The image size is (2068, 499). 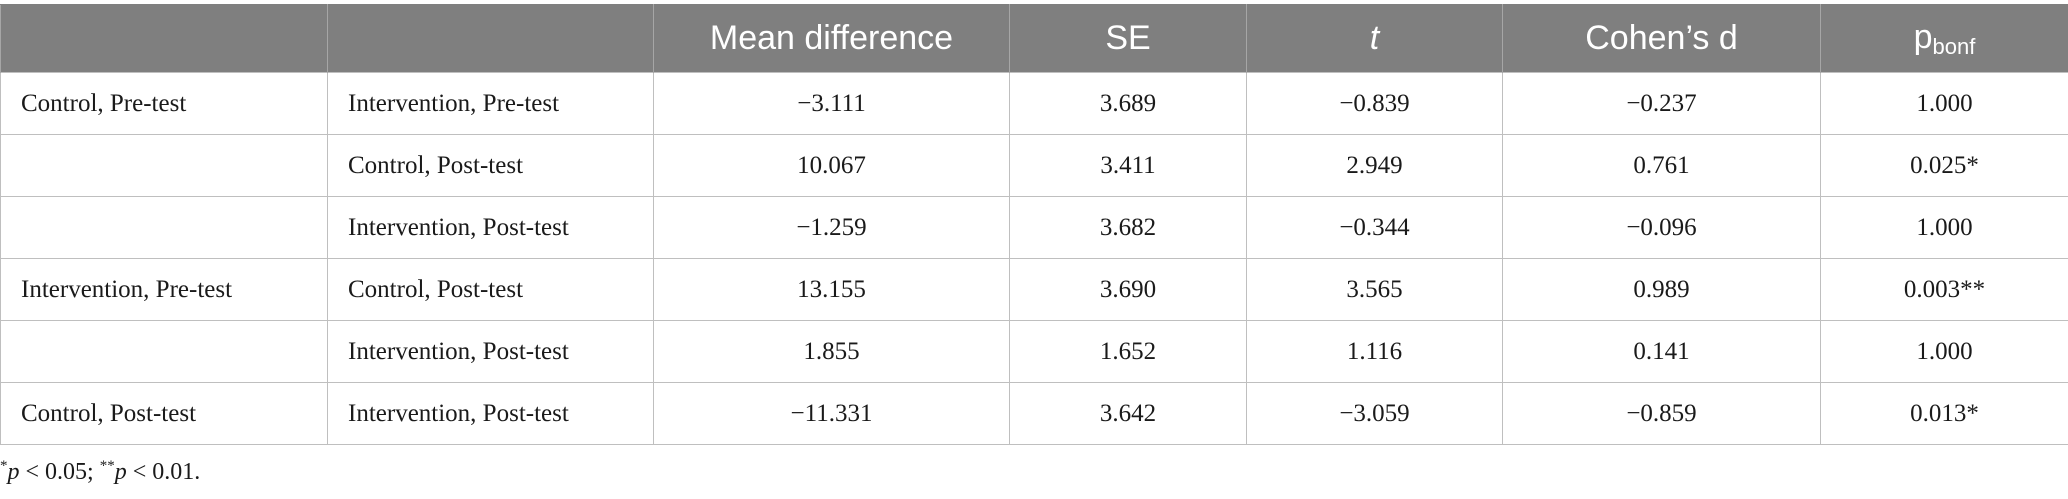 I want to click on footnote-star-1: *, so click(x=4, y=466).